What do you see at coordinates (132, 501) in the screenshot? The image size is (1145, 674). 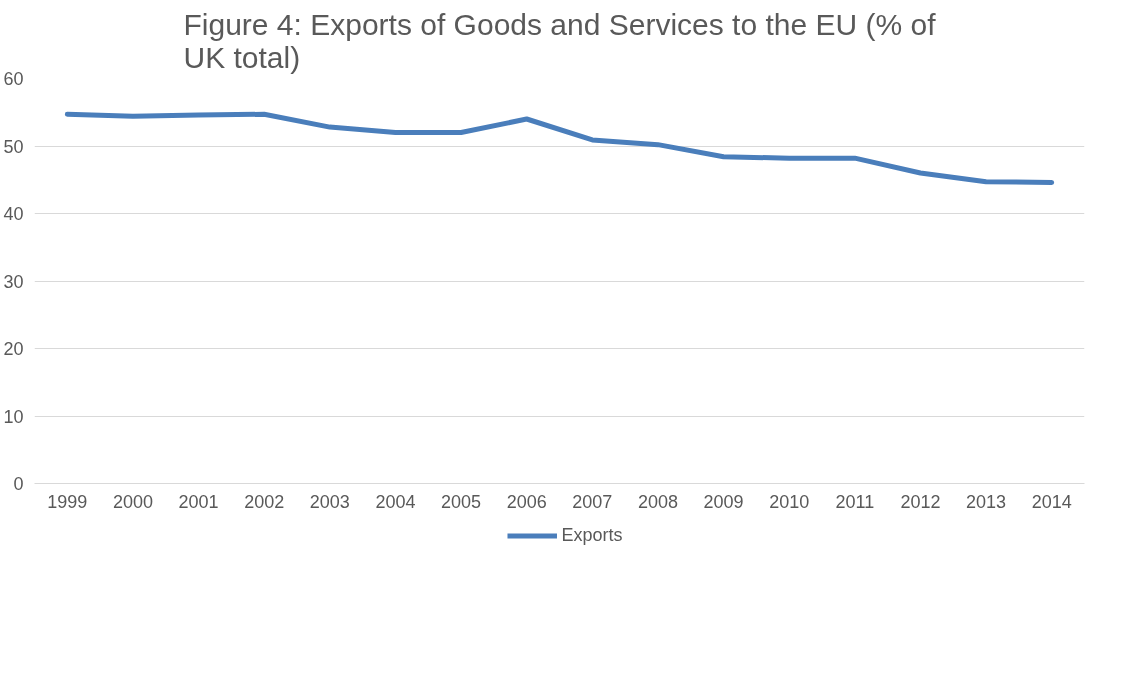 I see `x-tick-label: 2000` at bounding box center [132, 501].